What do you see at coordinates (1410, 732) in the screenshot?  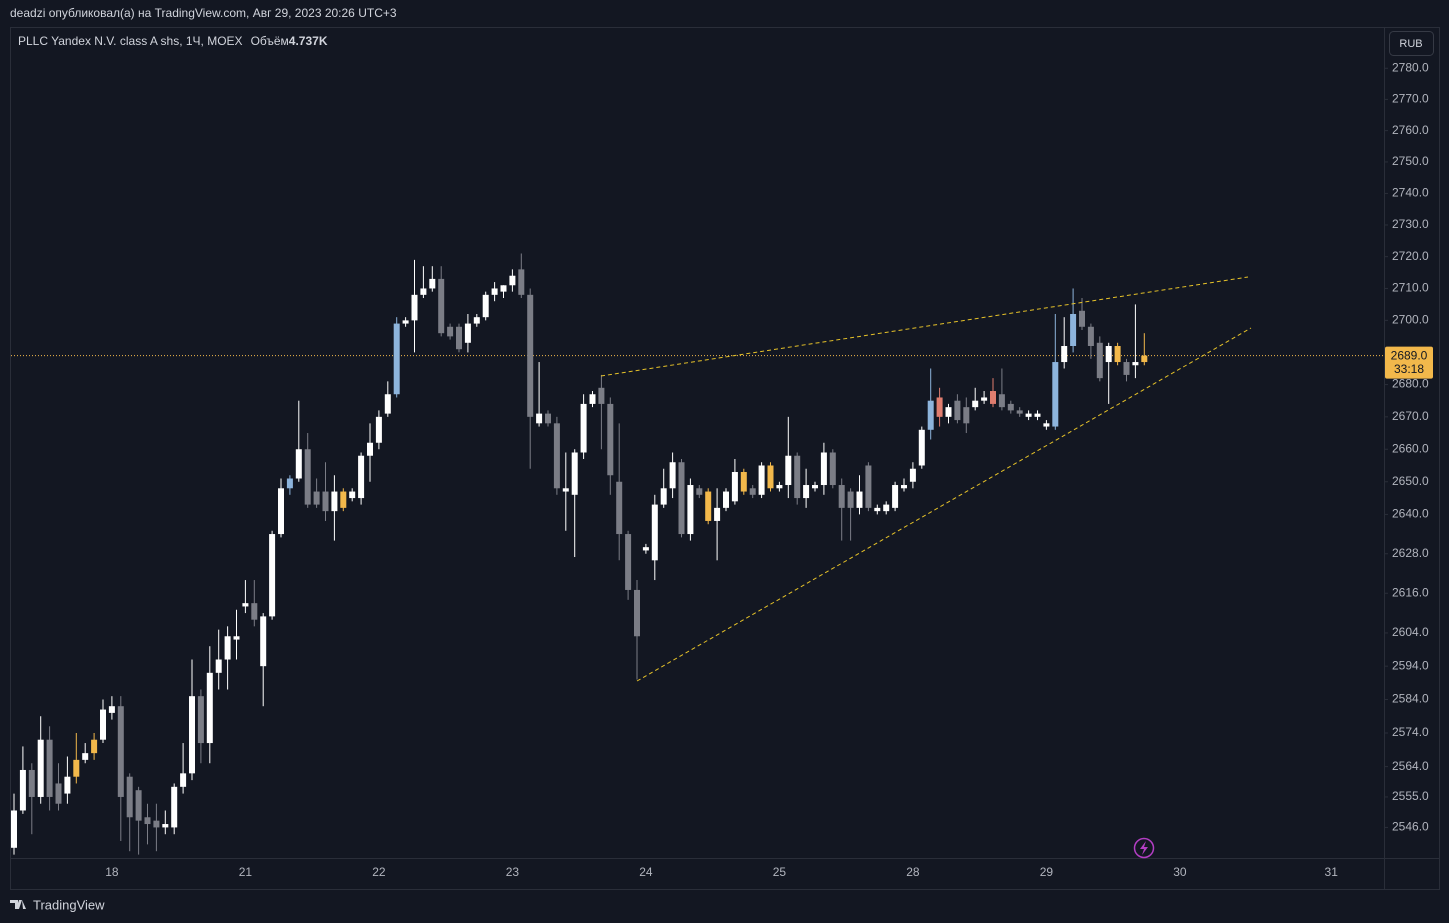 I see `y-tick-label: 2574.0` at bounding box center [1410, 732].